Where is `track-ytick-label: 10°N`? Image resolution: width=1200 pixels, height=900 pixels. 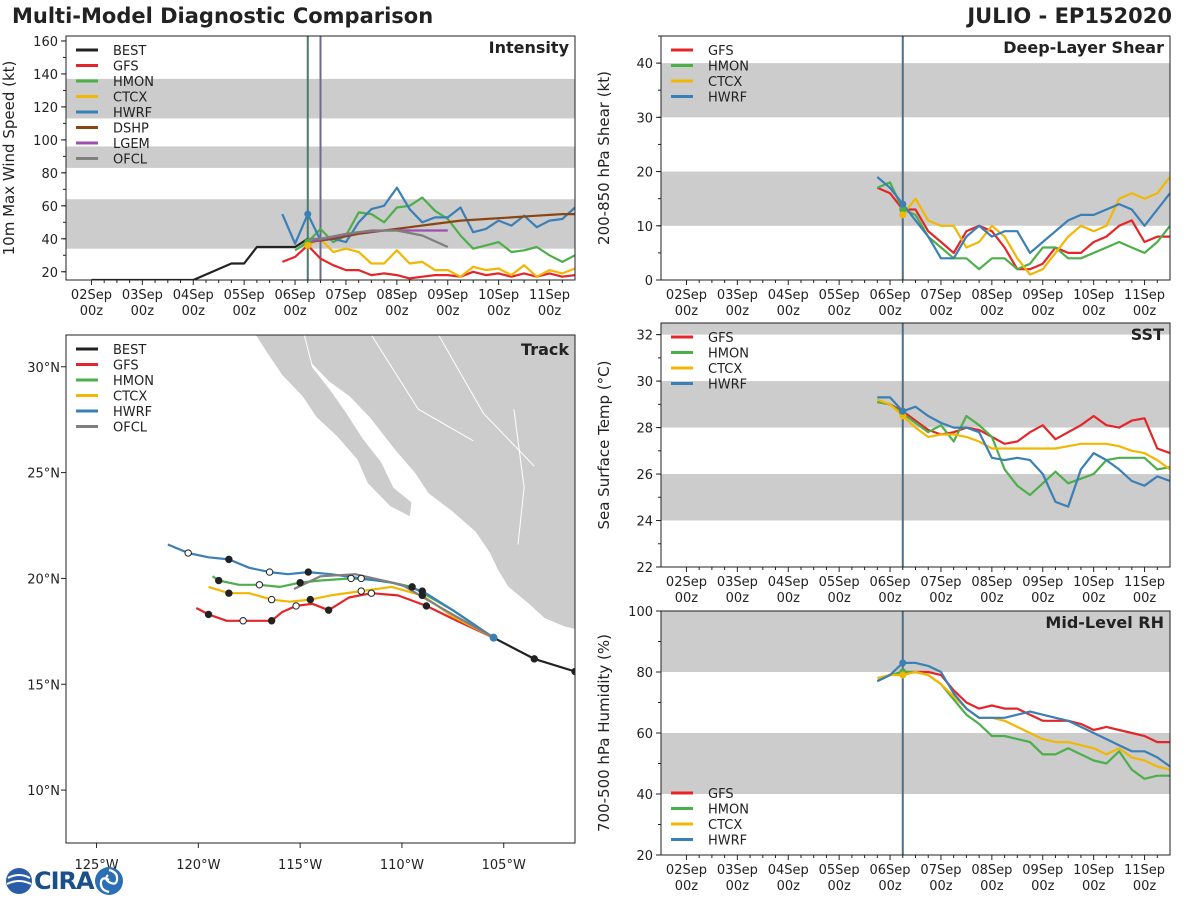
track-ytick-label: 10°N is located at coordinates (43, 791).